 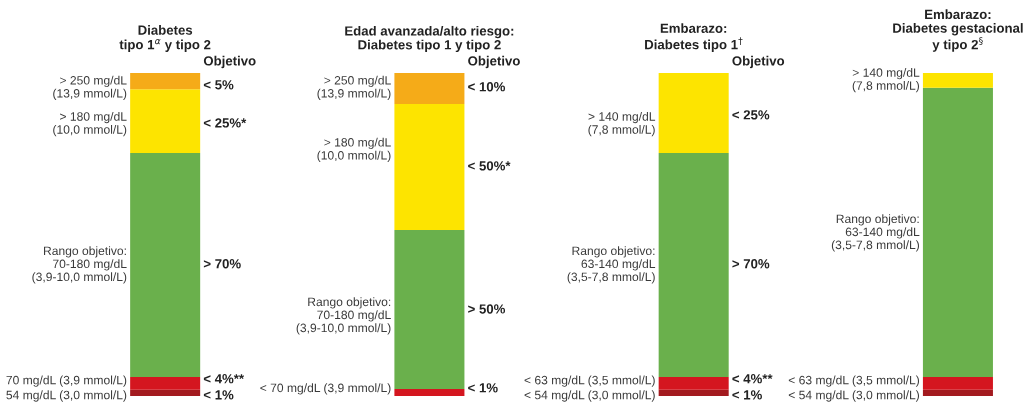 What do you see at coordinates (487, 309) in the screenshot?
I see `annotation: > 50%` at bounding box center [487, 309].